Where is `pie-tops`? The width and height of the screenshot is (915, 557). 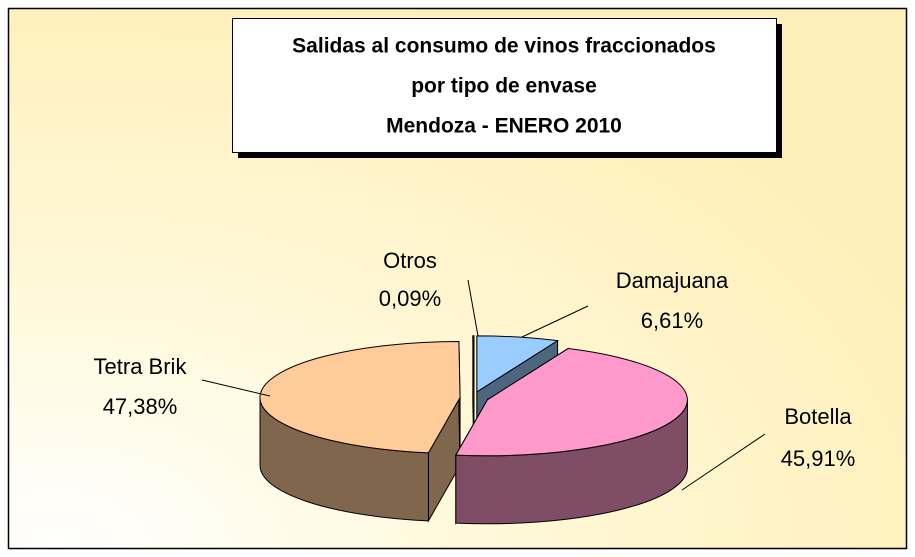 pie-tops is located at coordinates (473, 396).